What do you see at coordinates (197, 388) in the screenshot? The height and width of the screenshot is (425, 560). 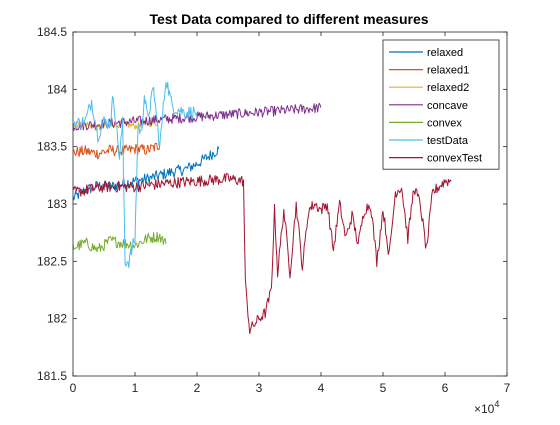 I see `x-tick-label: 2` at bounding box center [197, 388].